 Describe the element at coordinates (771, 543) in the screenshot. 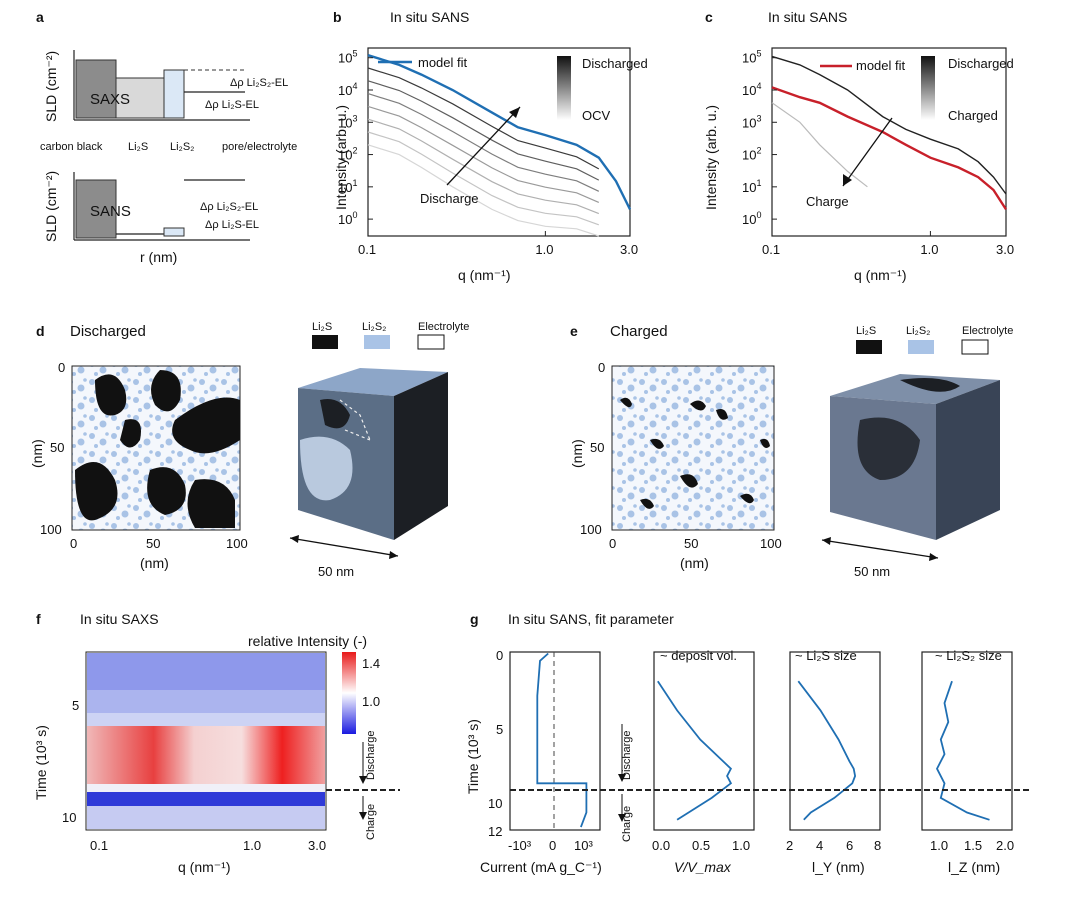

I see `xtick-e-2: 100` at that location.